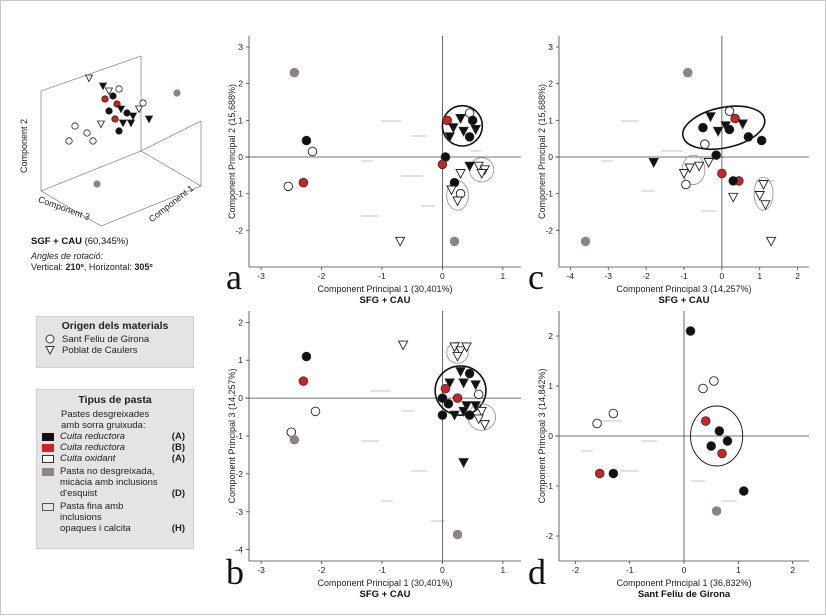  Describe the element at coordinates (384, 289) in the screenshot. I see `x-axis-label: Component Principal 1 (30,401%)` at that location.